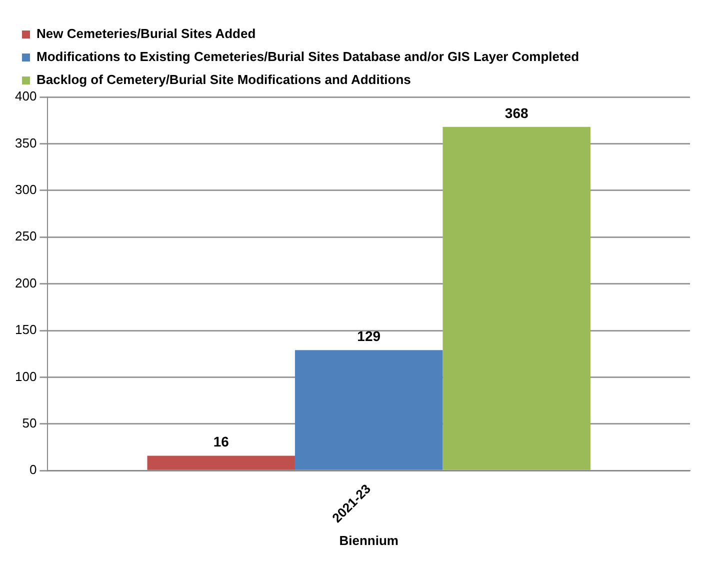 This screenshot has width=712, height=563. Describe the element at coordinates (25, 376) in the screenshot. I see `y-tick-label: 100` at that location.